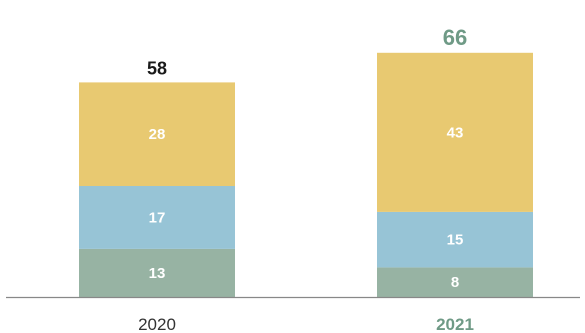 This screenshot has height=333, width=585. What do you see at coordinates (157, 68) in the screenshot?
I see `bar-total-label: 58` at bounding box center [157, 68].